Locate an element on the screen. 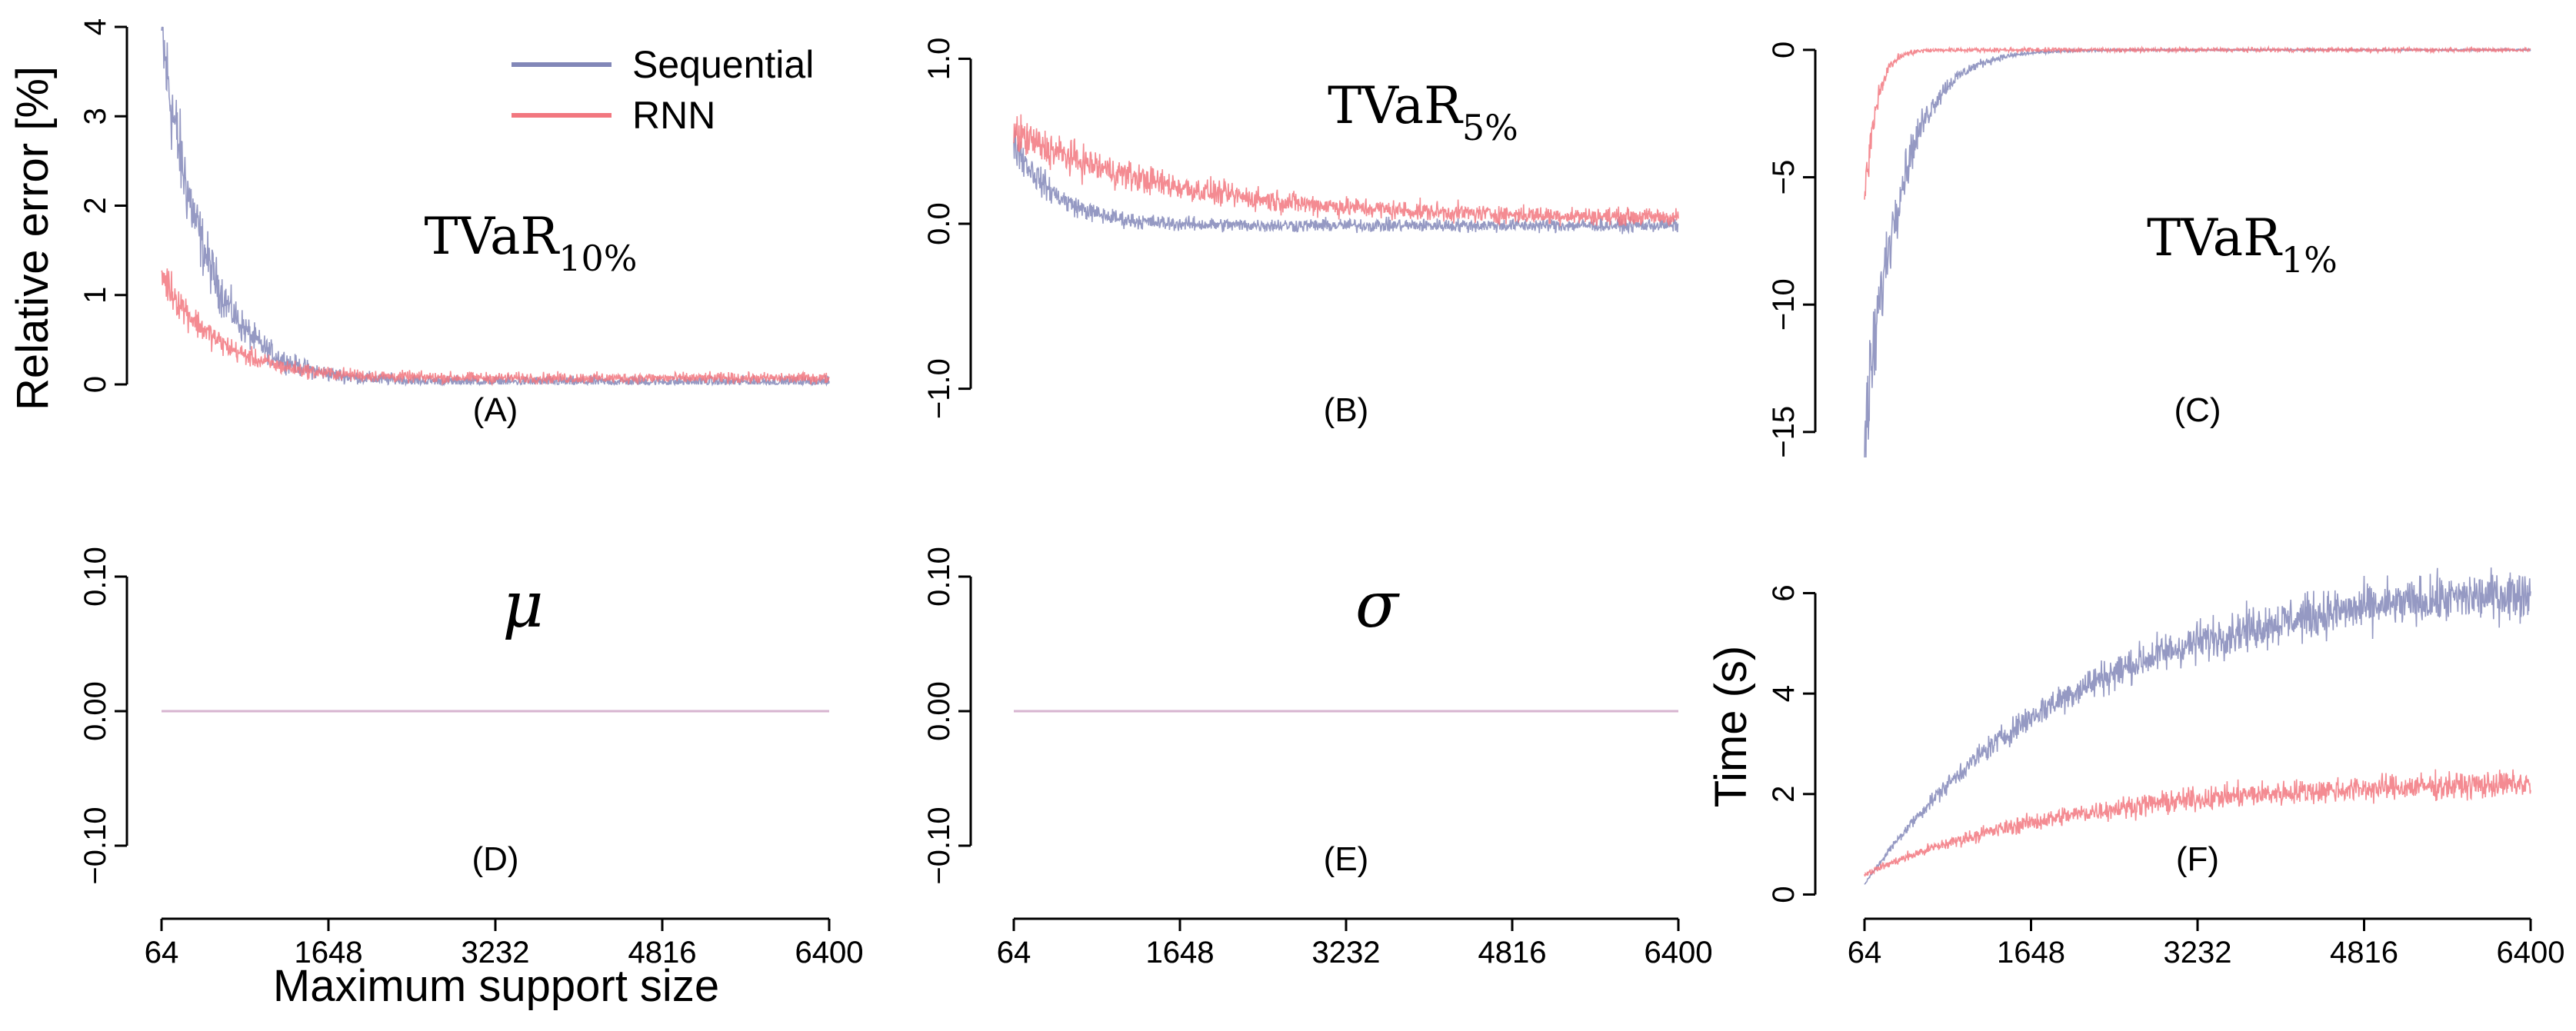  panel-e: −0.10 0.00 0.10 64 1648 3232 4816 6400 (E) σ is located at coordinates (1317, 758).